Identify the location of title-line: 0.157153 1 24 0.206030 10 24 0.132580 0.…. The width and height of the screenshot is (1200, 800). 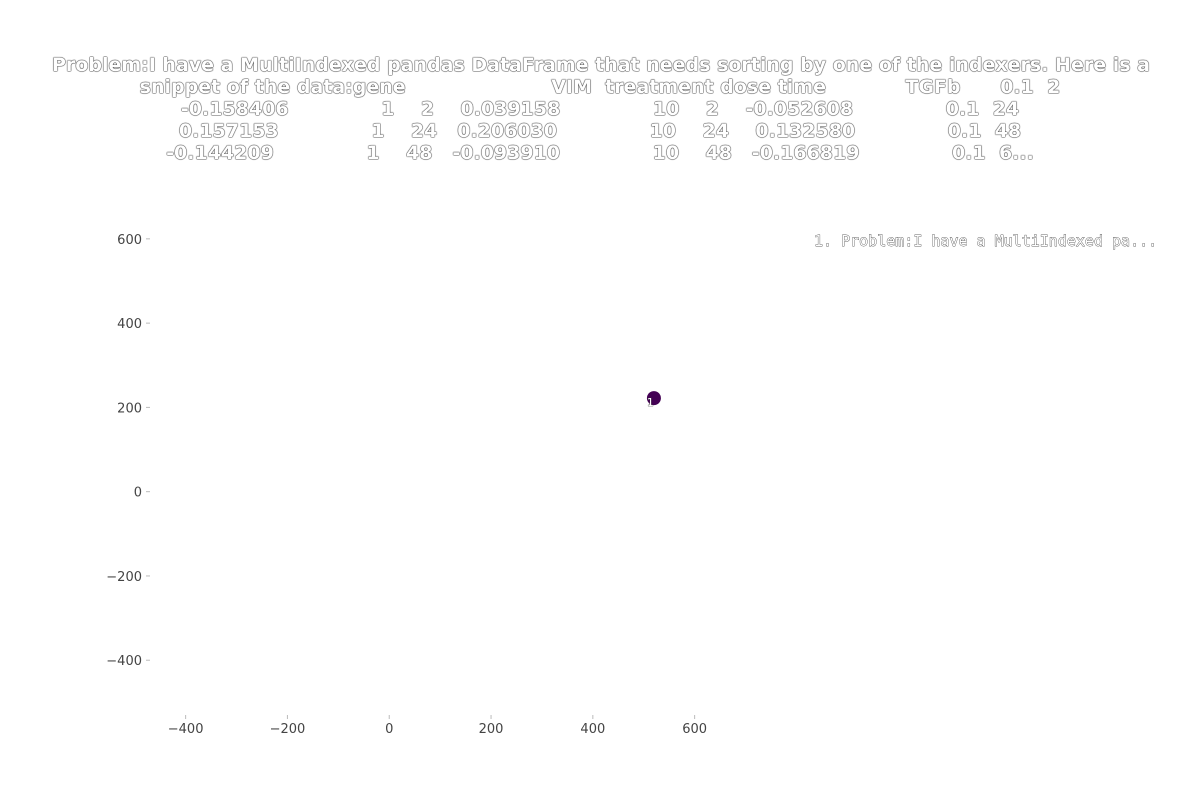
(600, 131).